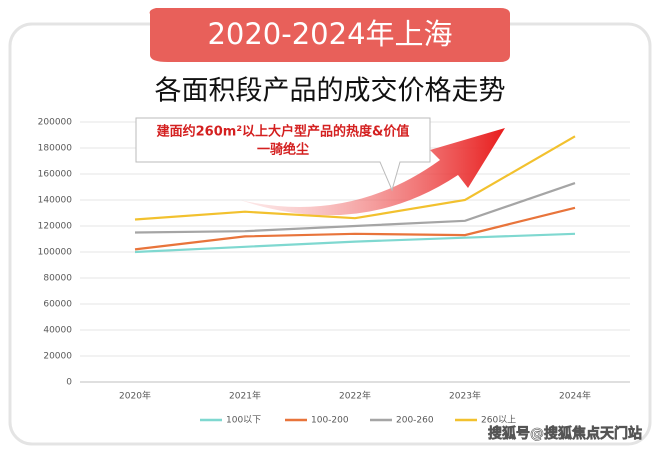 This screenshot has height=455, width=660. What do you see at coordinates (283, 150) in the screenshot?
I see `annotation: 一骑绝尘` at bounding box center [283, 150].